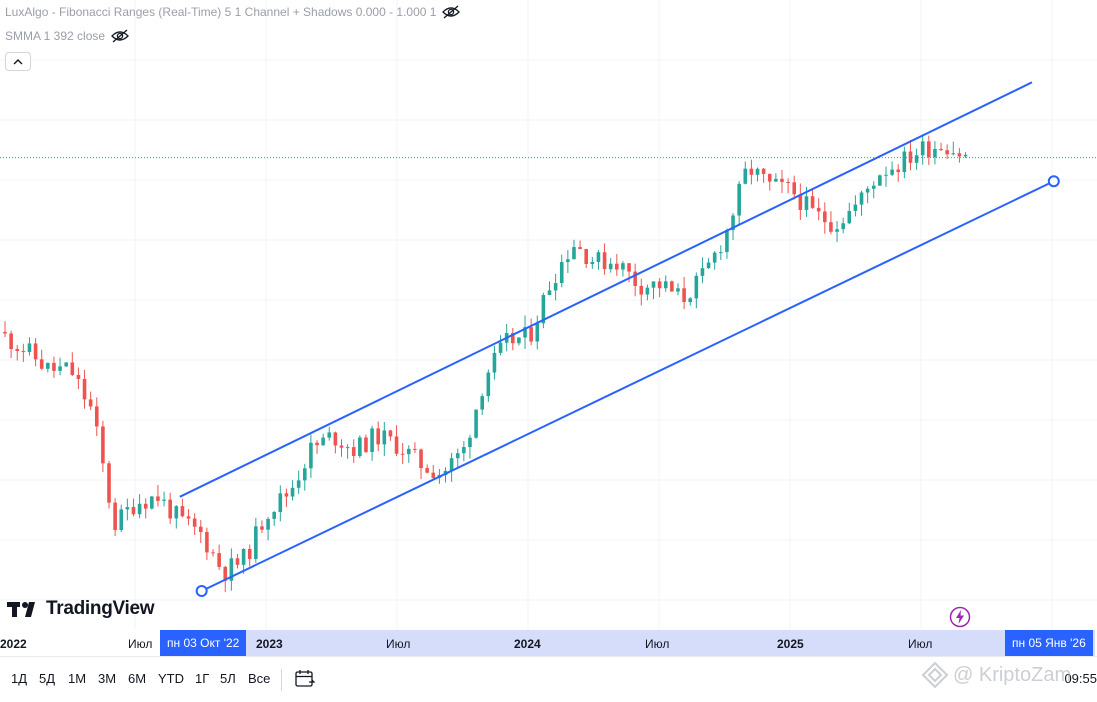  I want to click on timeframe-1m-button: 1М, so click(77, 678).